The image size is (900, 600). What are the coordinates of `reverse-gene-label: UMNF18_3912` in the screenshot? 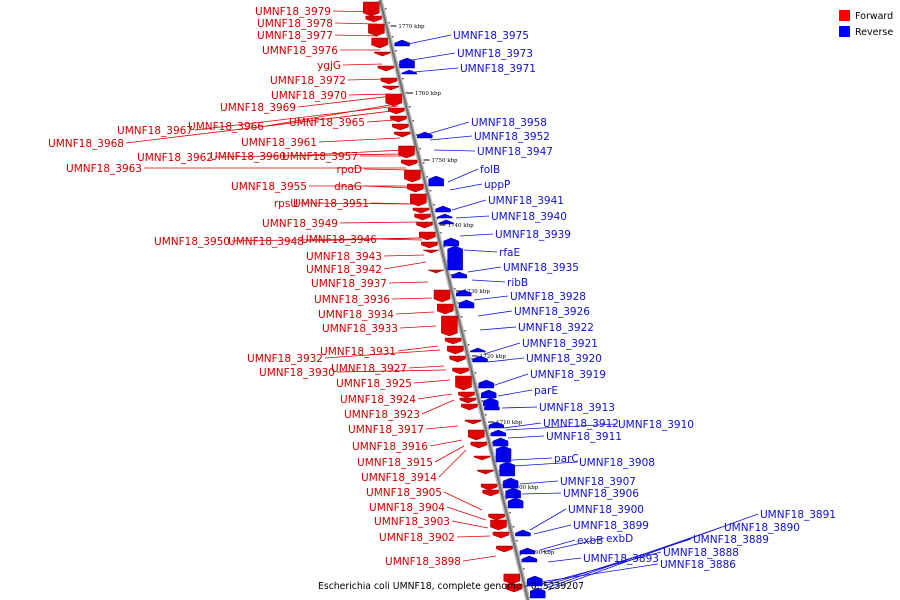 It's located at (581, 424).